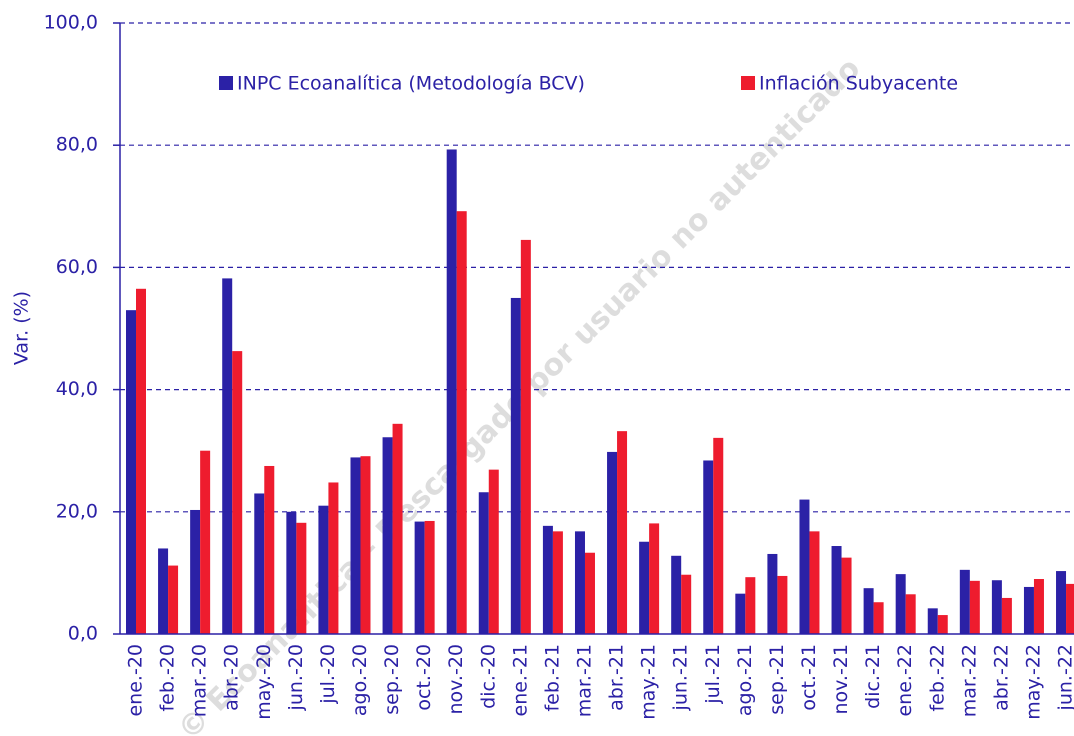 Image resolution: width=1074 pixels, height=736 pixels. I want to click on x-tick-label: may.-21, so click(649, 682).